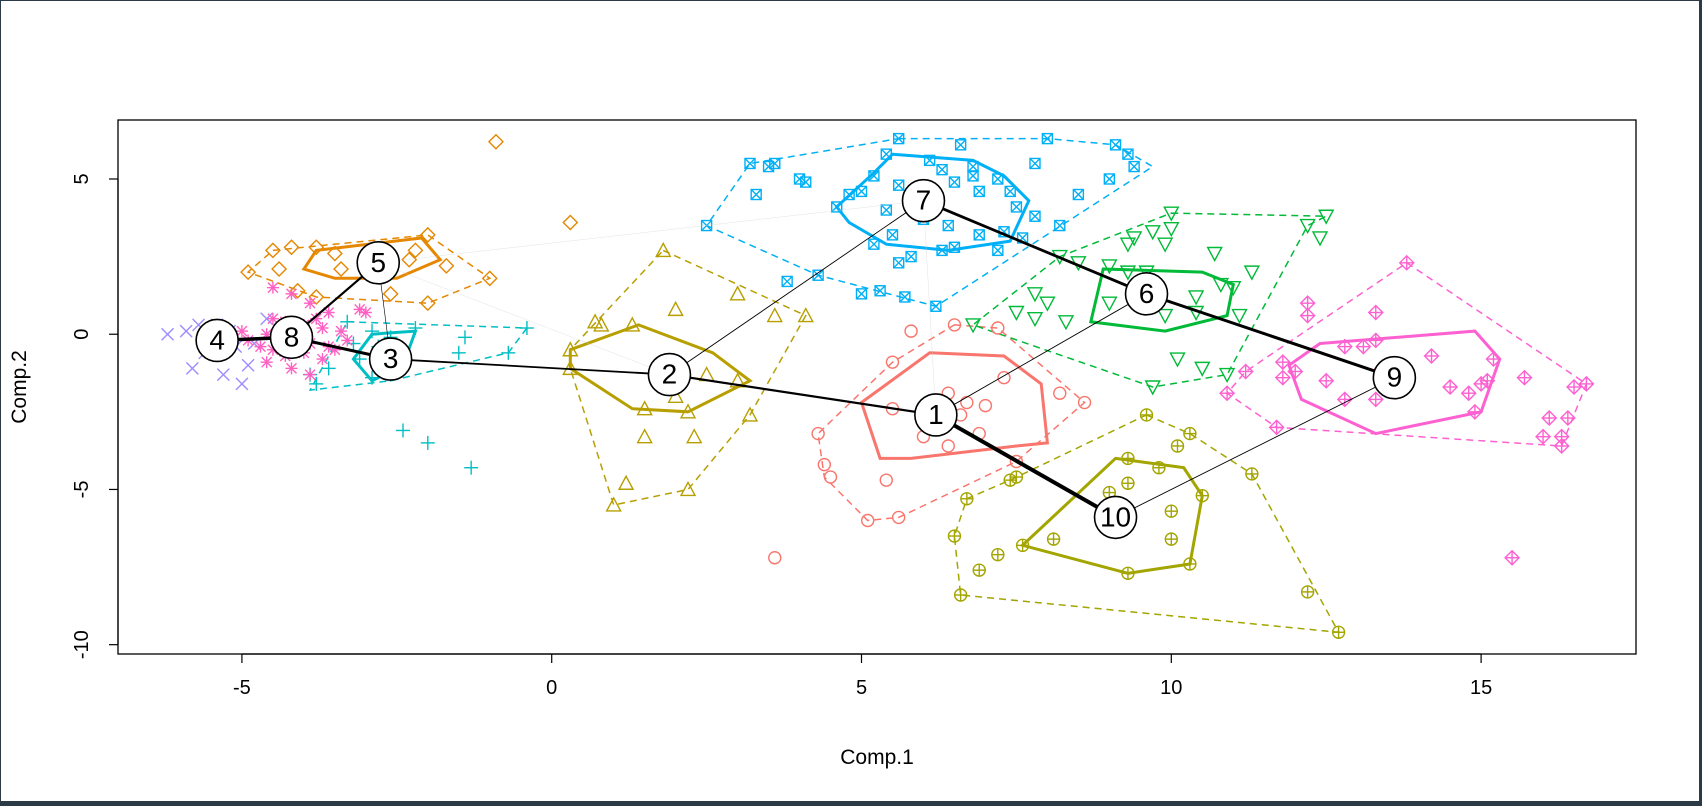 This screenshot has width=1702, height=806. I want to click on cluster-9-center-marker, so click(1394, 377).